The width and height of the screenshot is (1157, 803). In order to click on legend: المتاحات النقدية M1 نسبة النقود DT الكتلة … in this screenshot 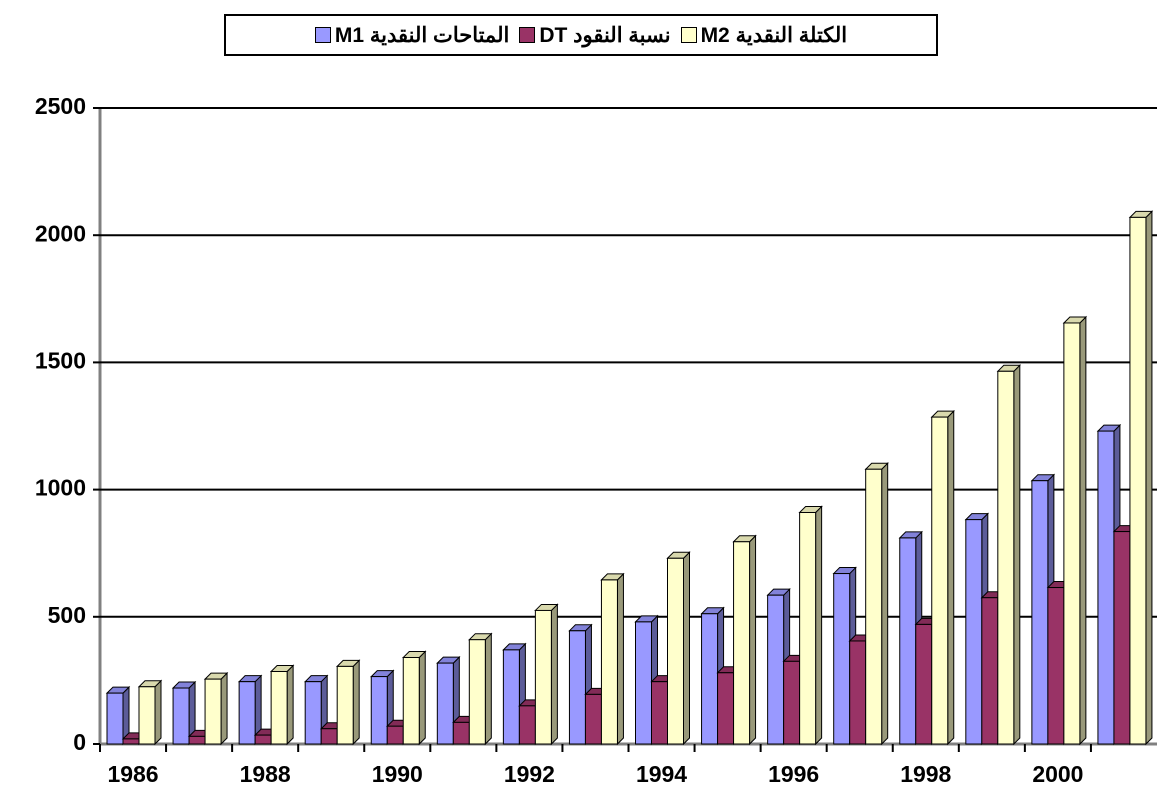, I will do `click(581, 35)`.